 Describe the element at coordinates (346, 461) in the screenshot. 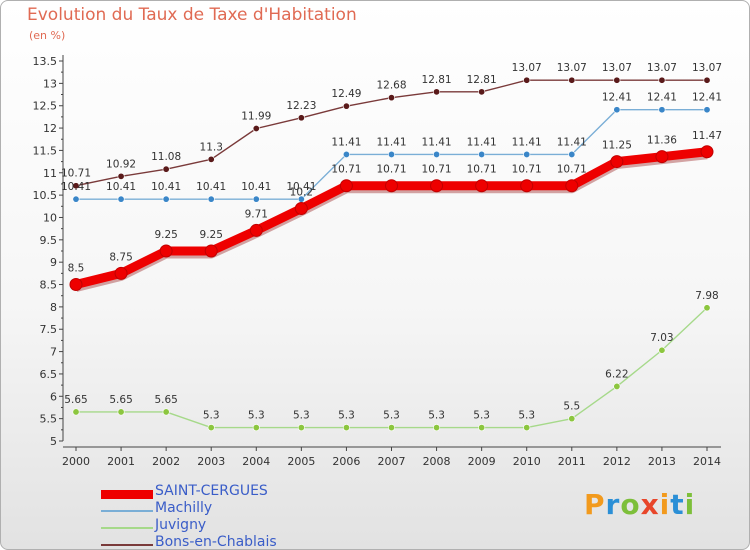

I see `x-tick-label: 2006` at that location.